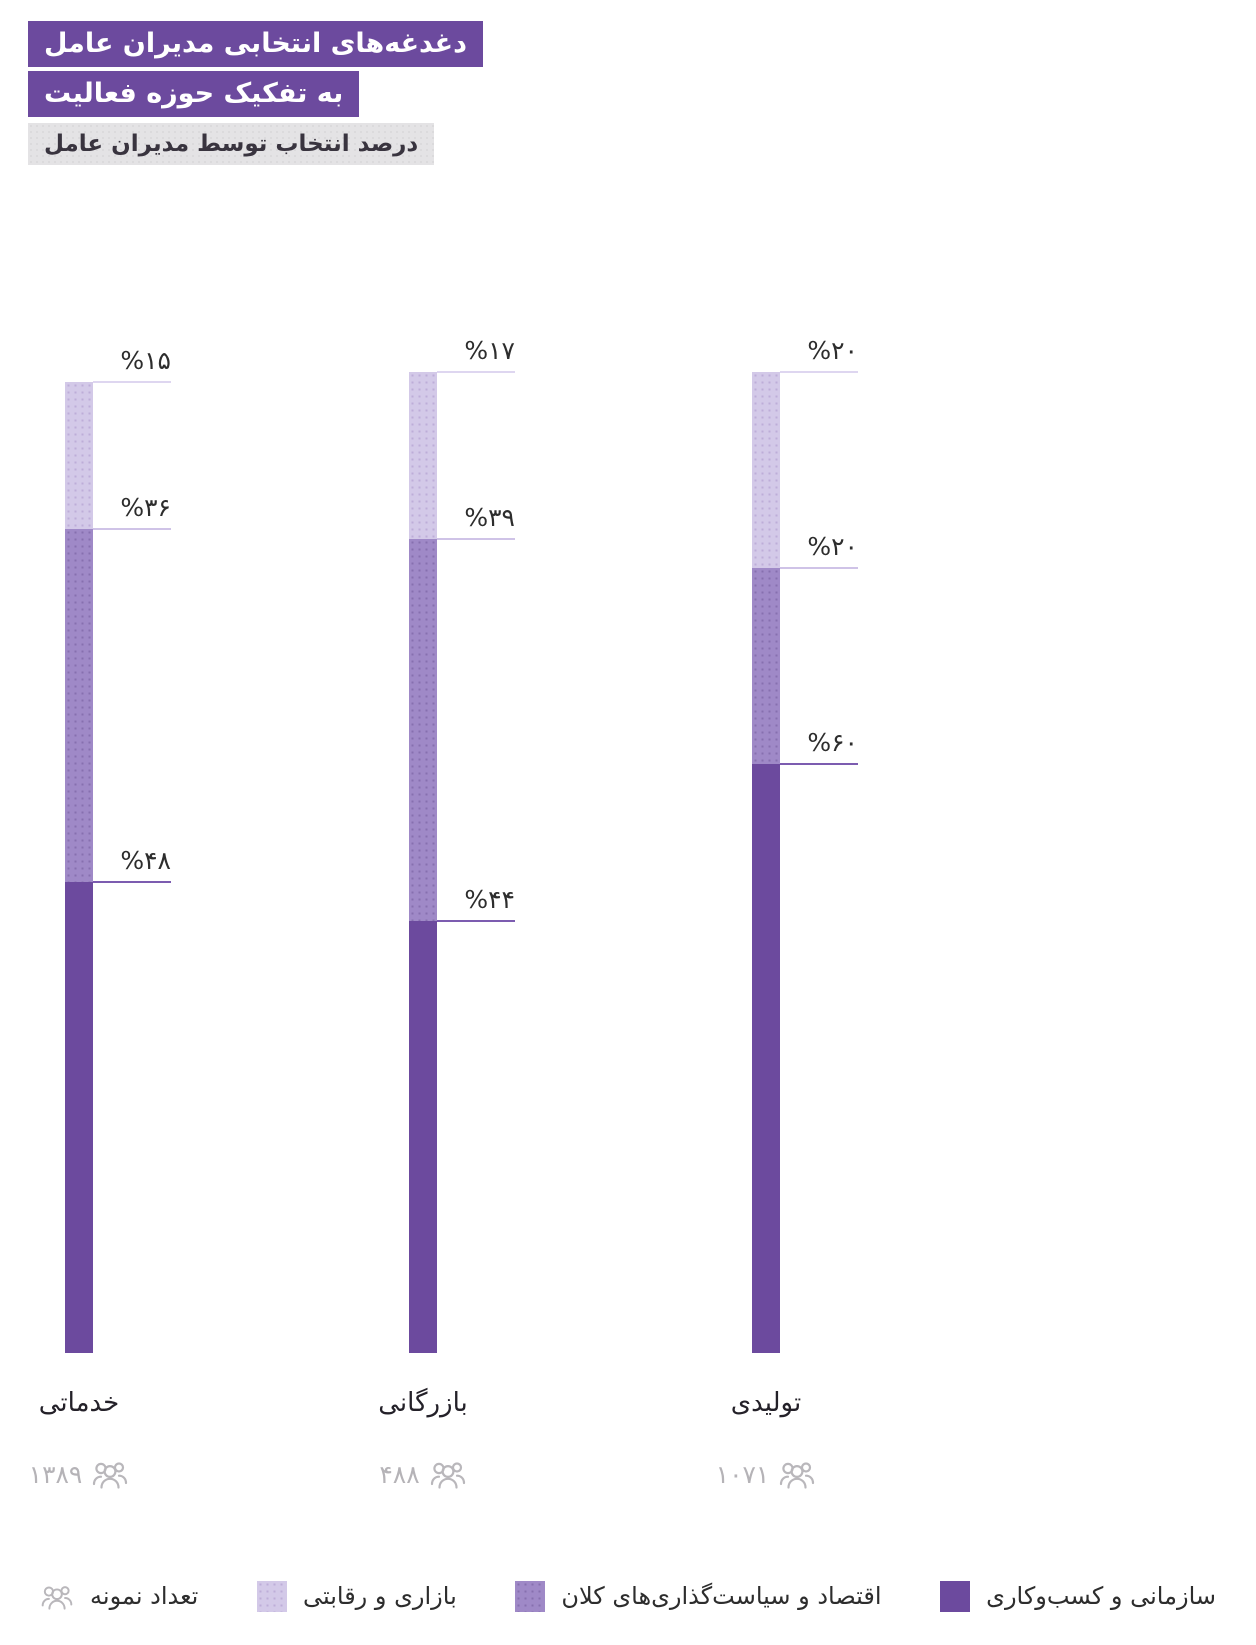 This screenshot has height=1645, width=1256. Describe the element at coordinates (55, 1474) in the screenshot. I see `sample-size-value: ۱۳۸۹` at that location.